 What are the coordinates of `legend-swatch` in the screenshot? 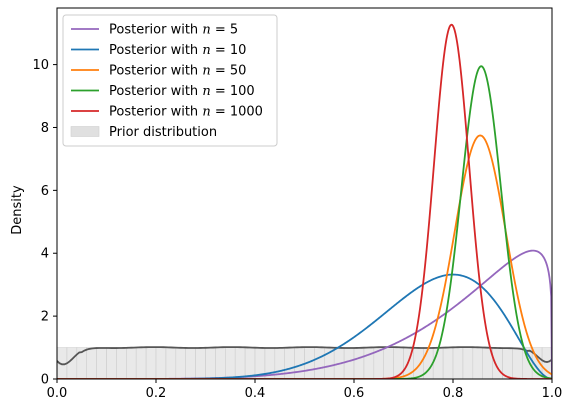 It's located at (85, 131).